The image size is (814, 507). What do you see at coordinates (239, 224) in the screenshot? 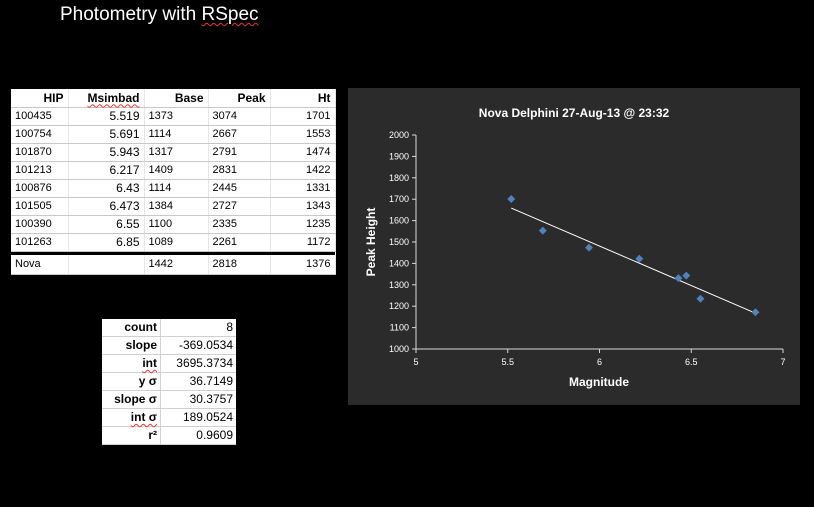
I see `table-cell-peak: 2335` at bounding box center [239, 224].